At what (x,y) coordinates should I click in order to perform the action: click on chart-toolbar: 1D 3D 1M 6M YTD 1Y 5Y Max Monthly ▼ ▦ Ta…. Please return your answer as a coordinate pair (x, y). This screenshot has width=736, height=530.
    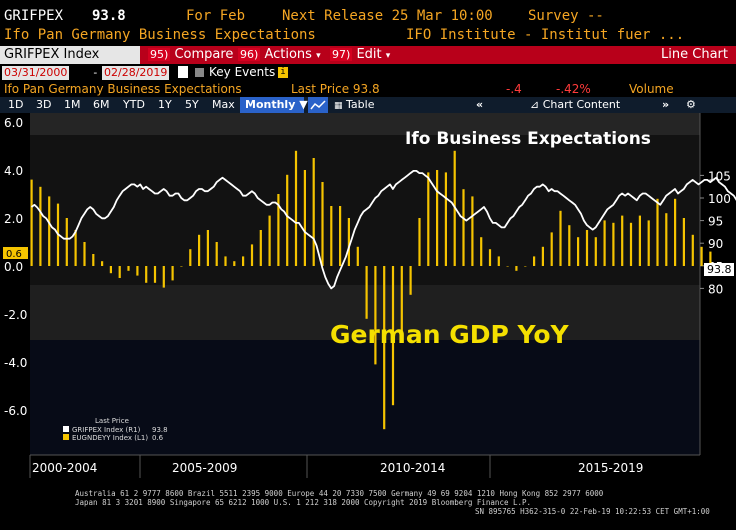
    Looking at the image, I should click on (368, 105).